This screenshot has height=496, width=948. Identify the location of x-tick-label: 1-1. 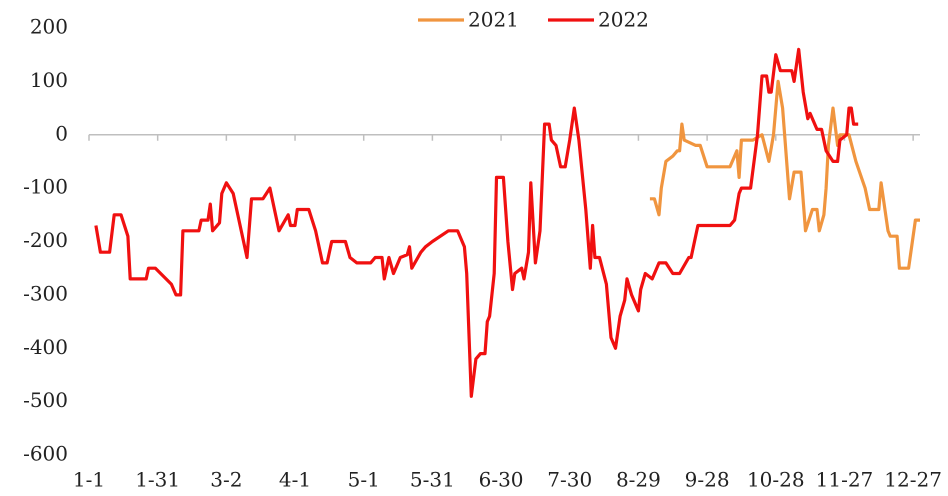
(89, 480).